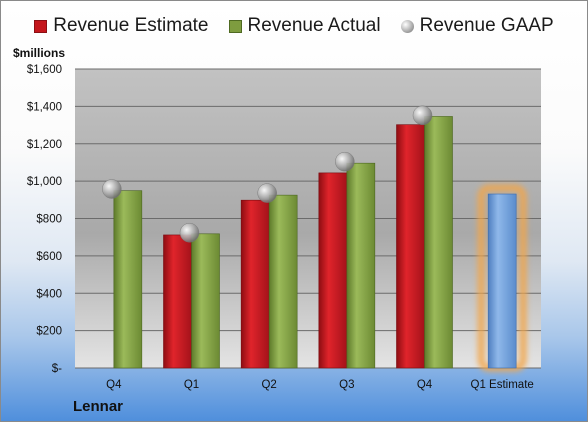 This screenshot has width=588, height=422. What do you see at coordinates (41, 26) in the screenshot?
I see `legend-swatch-estimate` at bounding box center [41, 26].